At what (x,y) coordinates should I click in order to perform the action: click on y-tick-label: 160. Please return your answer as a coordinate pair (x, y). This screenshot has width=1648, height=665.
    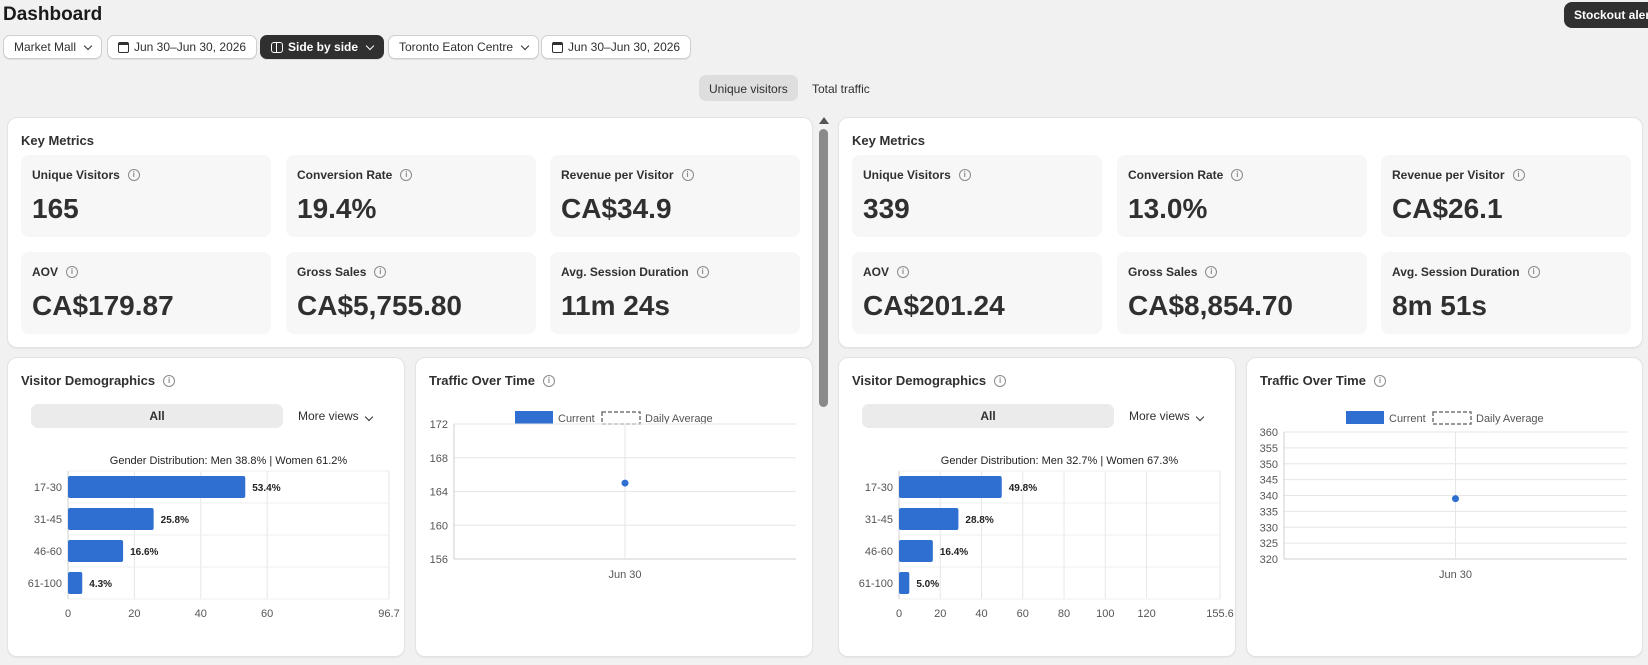
    Looking at the image, I should click on (439, 526).